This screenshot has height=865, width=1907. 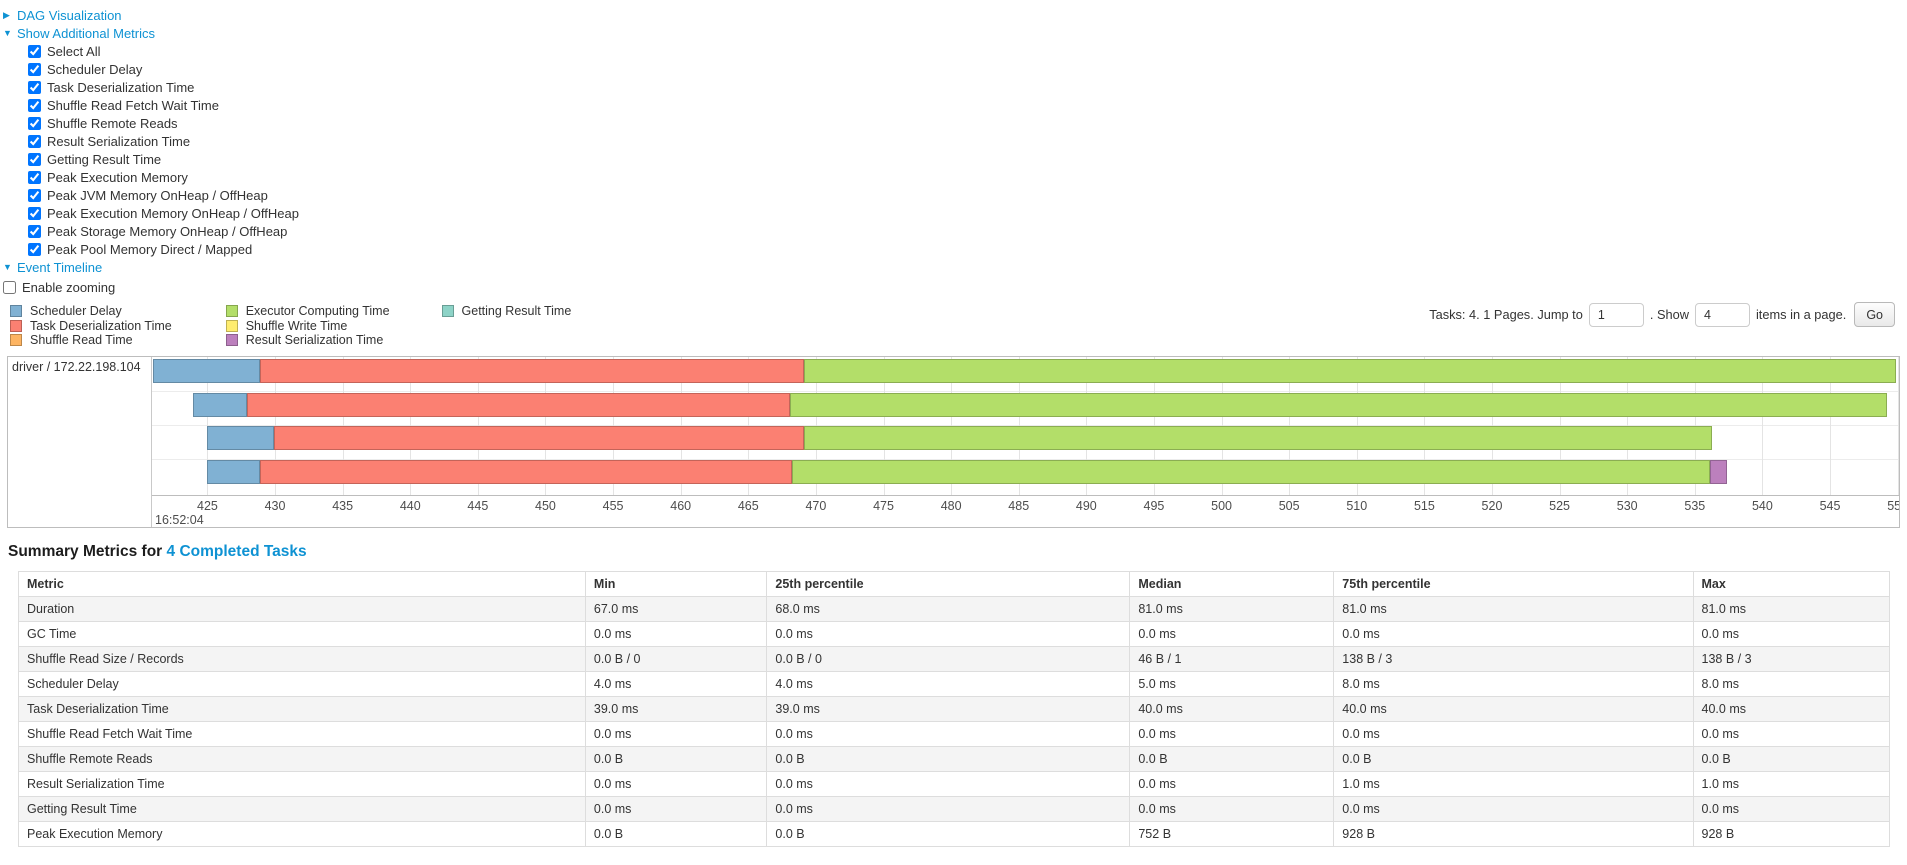 I want to click on timeline-tick-label: 480, so click(x=951, y=506).